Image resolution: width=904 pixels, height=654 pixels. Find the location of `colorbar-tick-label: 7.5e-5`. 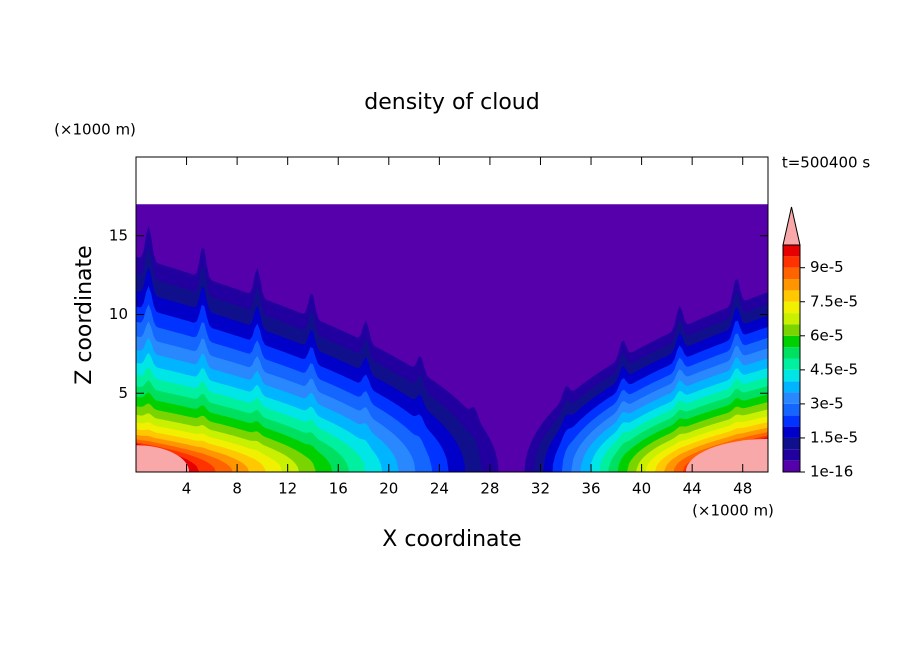

colorbar-tick-label: 7.5e-5 is located at coordinates (834, 301).